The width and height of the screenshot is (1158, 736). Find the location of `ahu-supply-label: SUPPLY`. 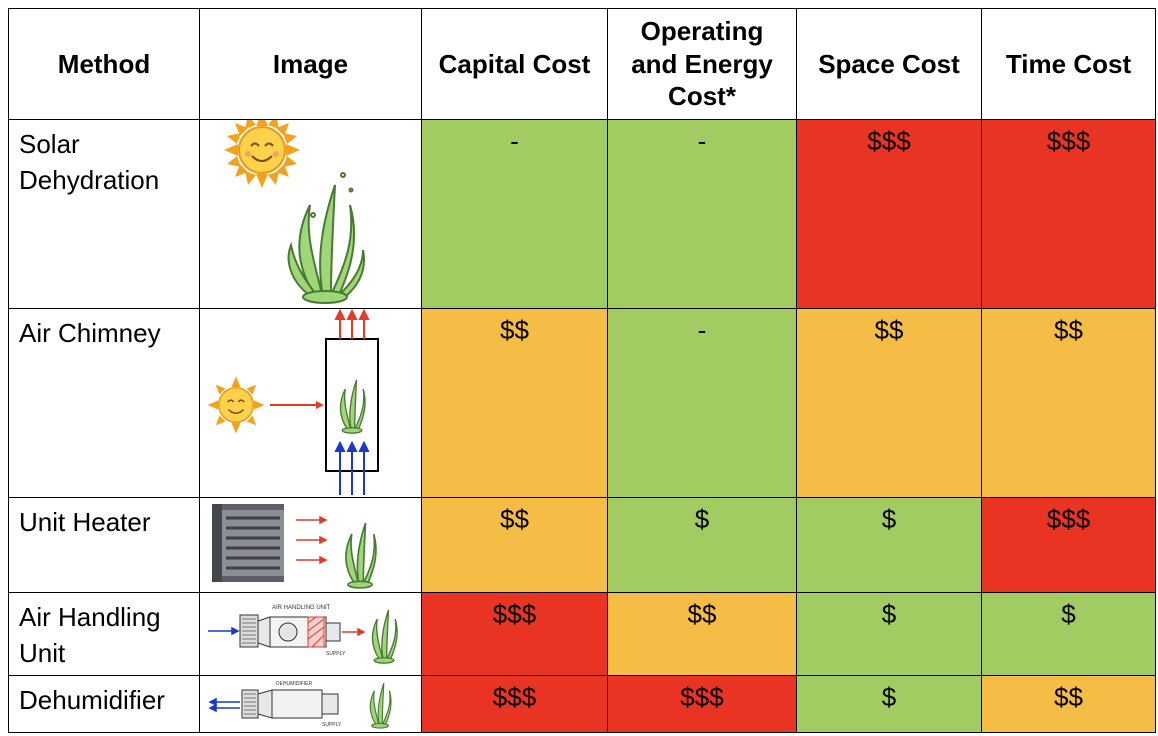

ahu-supply-label: SUPPLY is located at coordinates (336, 654).